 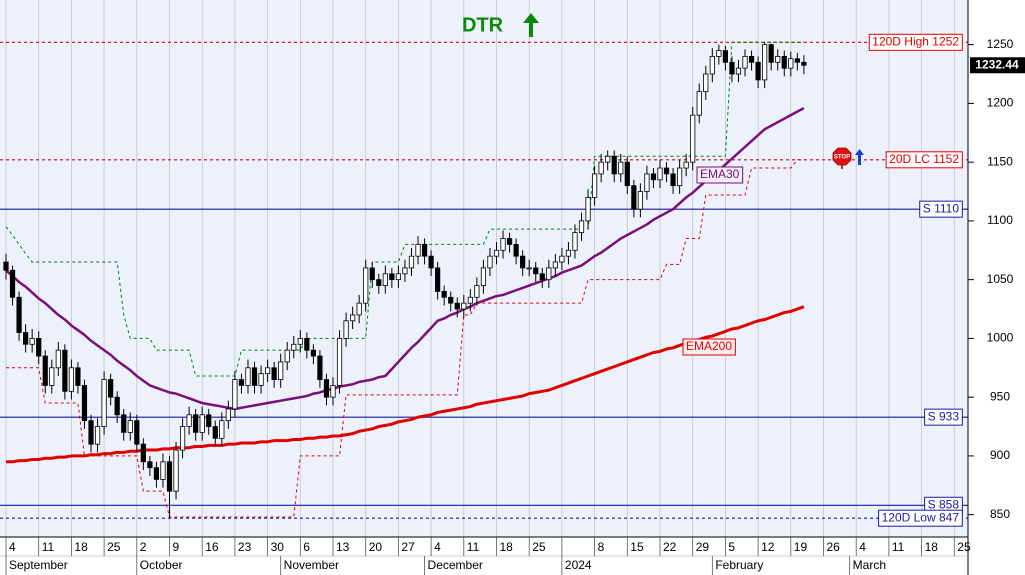 I want to click on month-label: October, so click(x=161, y=565).